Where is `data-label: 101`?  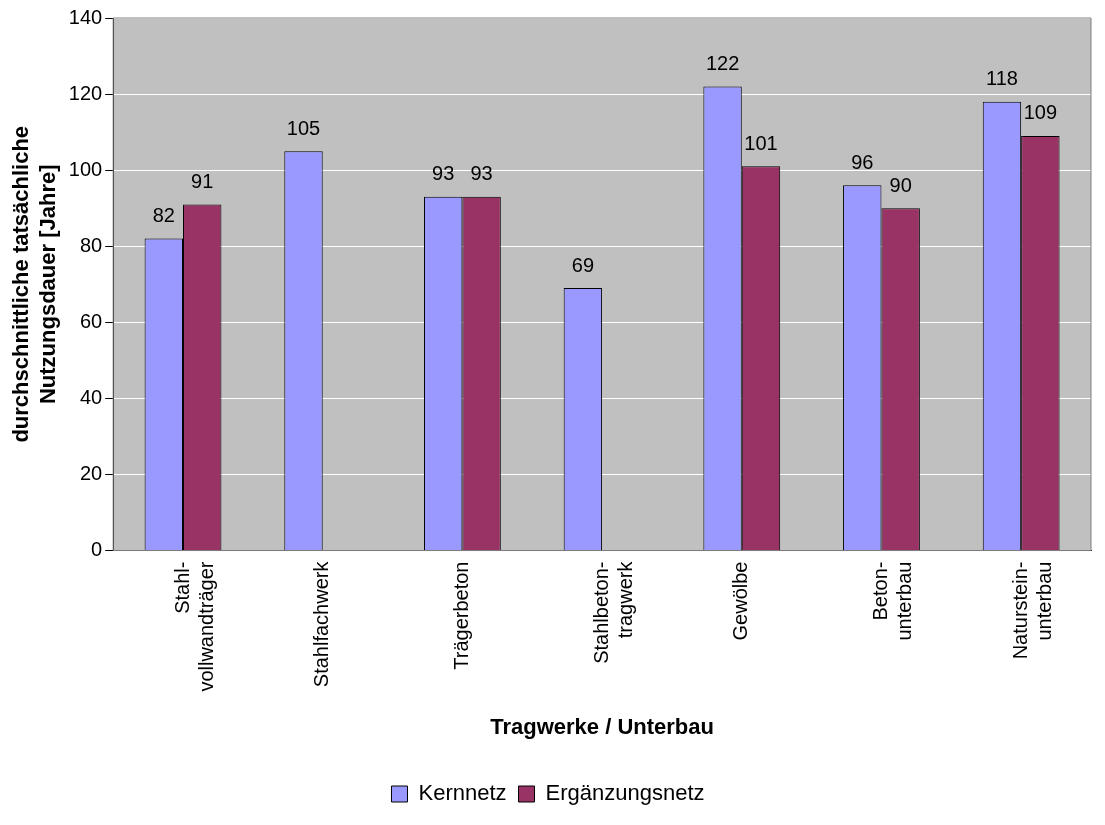 data-label: 101 is located at coordinates (761, 142).